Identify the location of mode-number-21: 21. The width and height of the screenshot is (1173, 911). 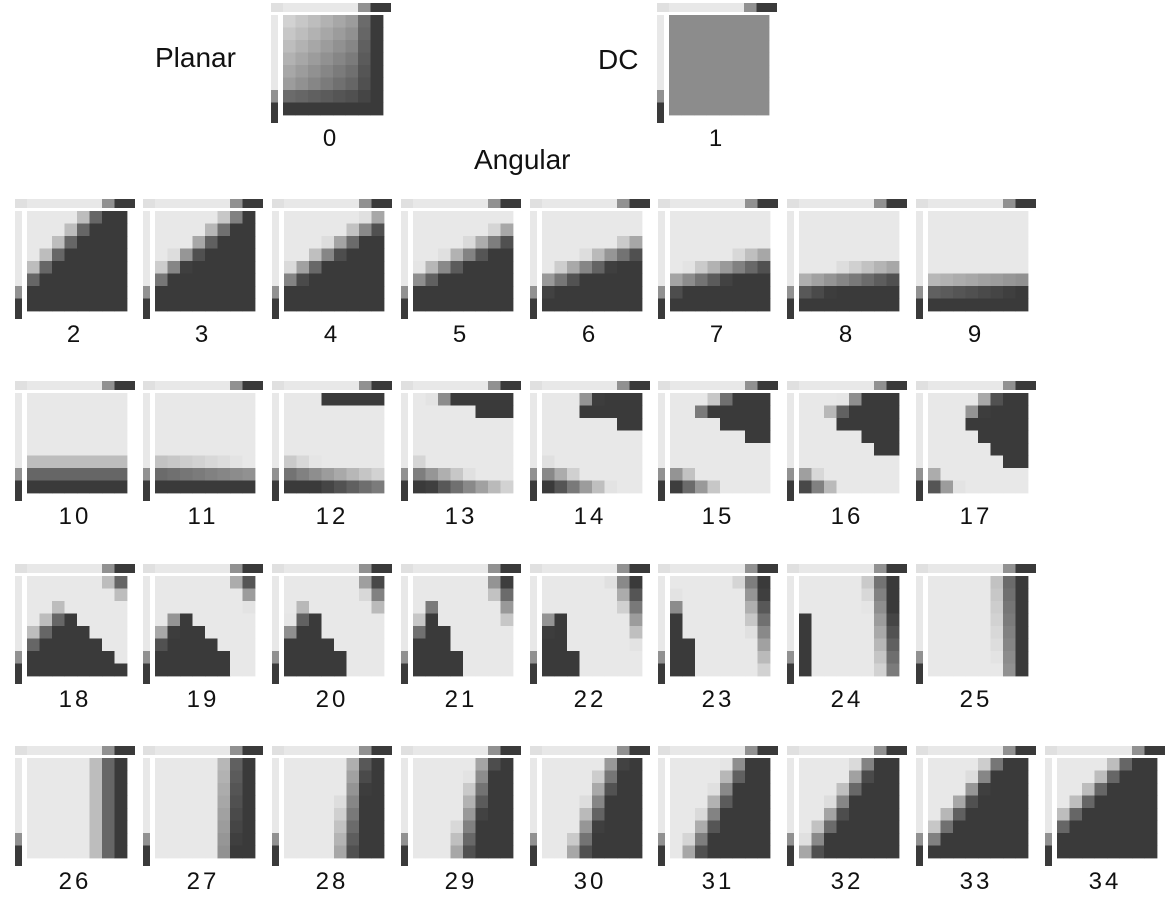
(461, 699).